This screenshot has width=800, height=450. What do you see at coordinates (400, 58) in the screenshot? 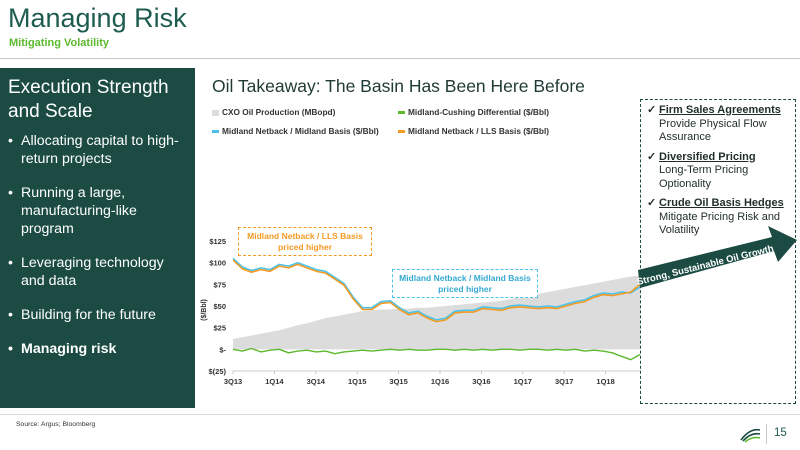
I see `header-divider` at bounding box center [400, 58].